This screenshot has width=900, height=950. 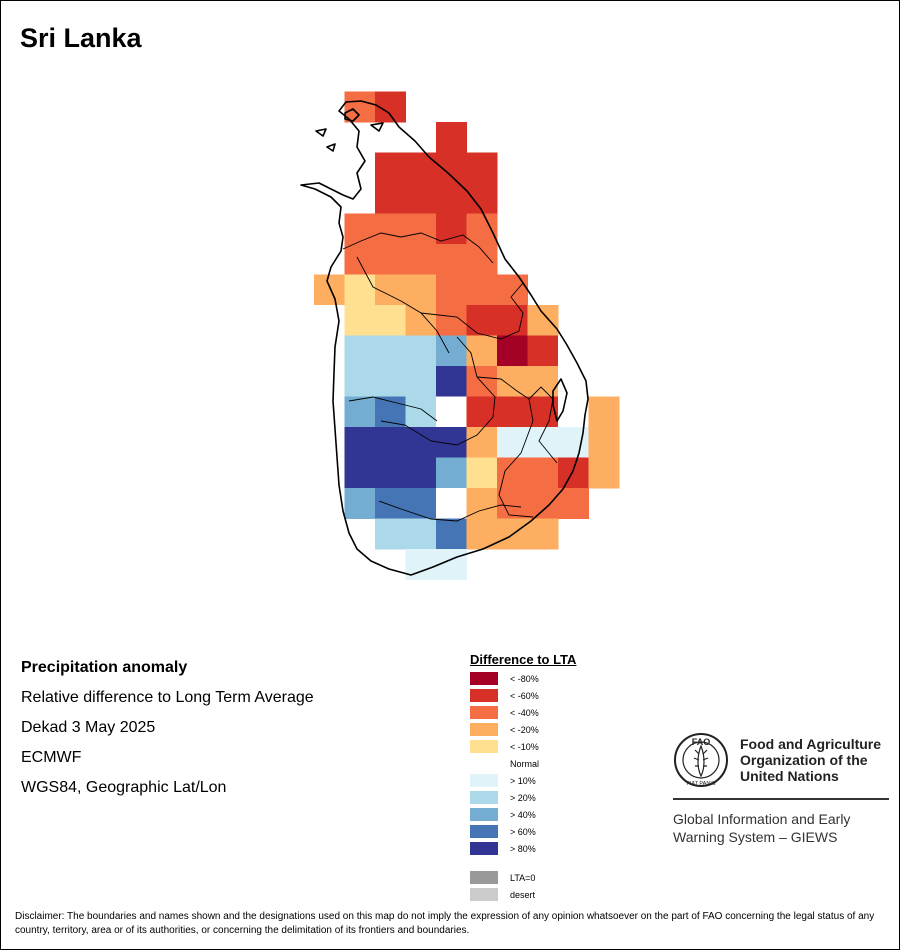 What do you see at coordinates (523, 780) in the screenshot?
I see `legend-item-6: > 10%` at bounding box center [523, 780].